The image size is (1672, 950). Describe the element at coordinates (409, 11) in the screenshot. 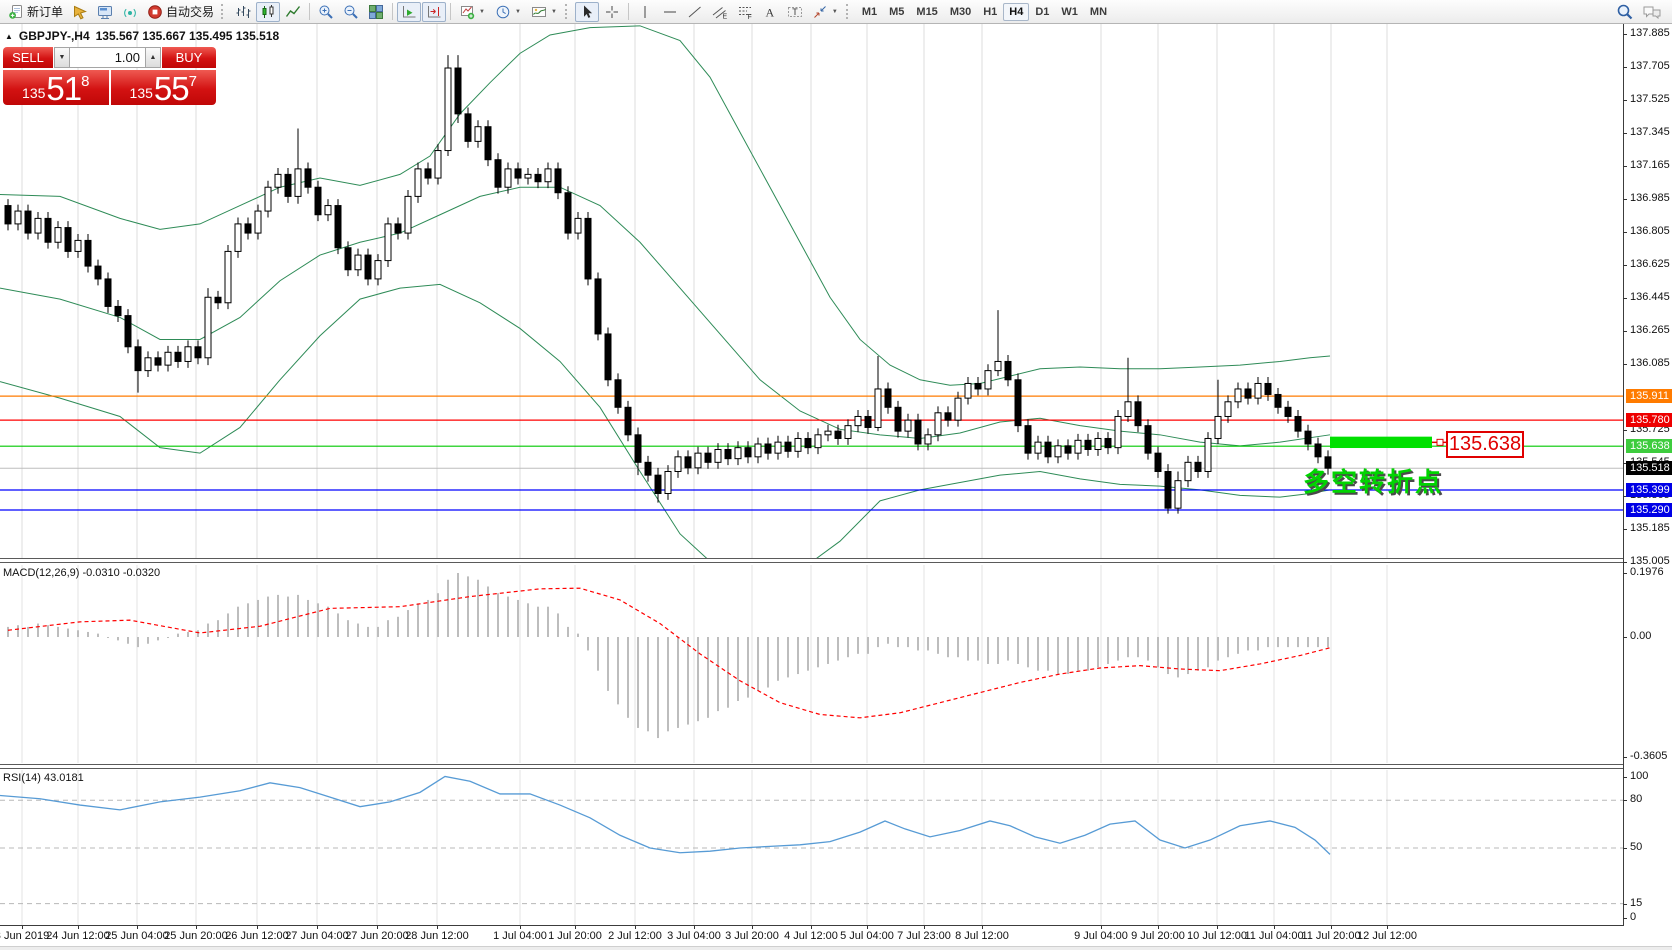

I see `auto-scroll-button` at that location.